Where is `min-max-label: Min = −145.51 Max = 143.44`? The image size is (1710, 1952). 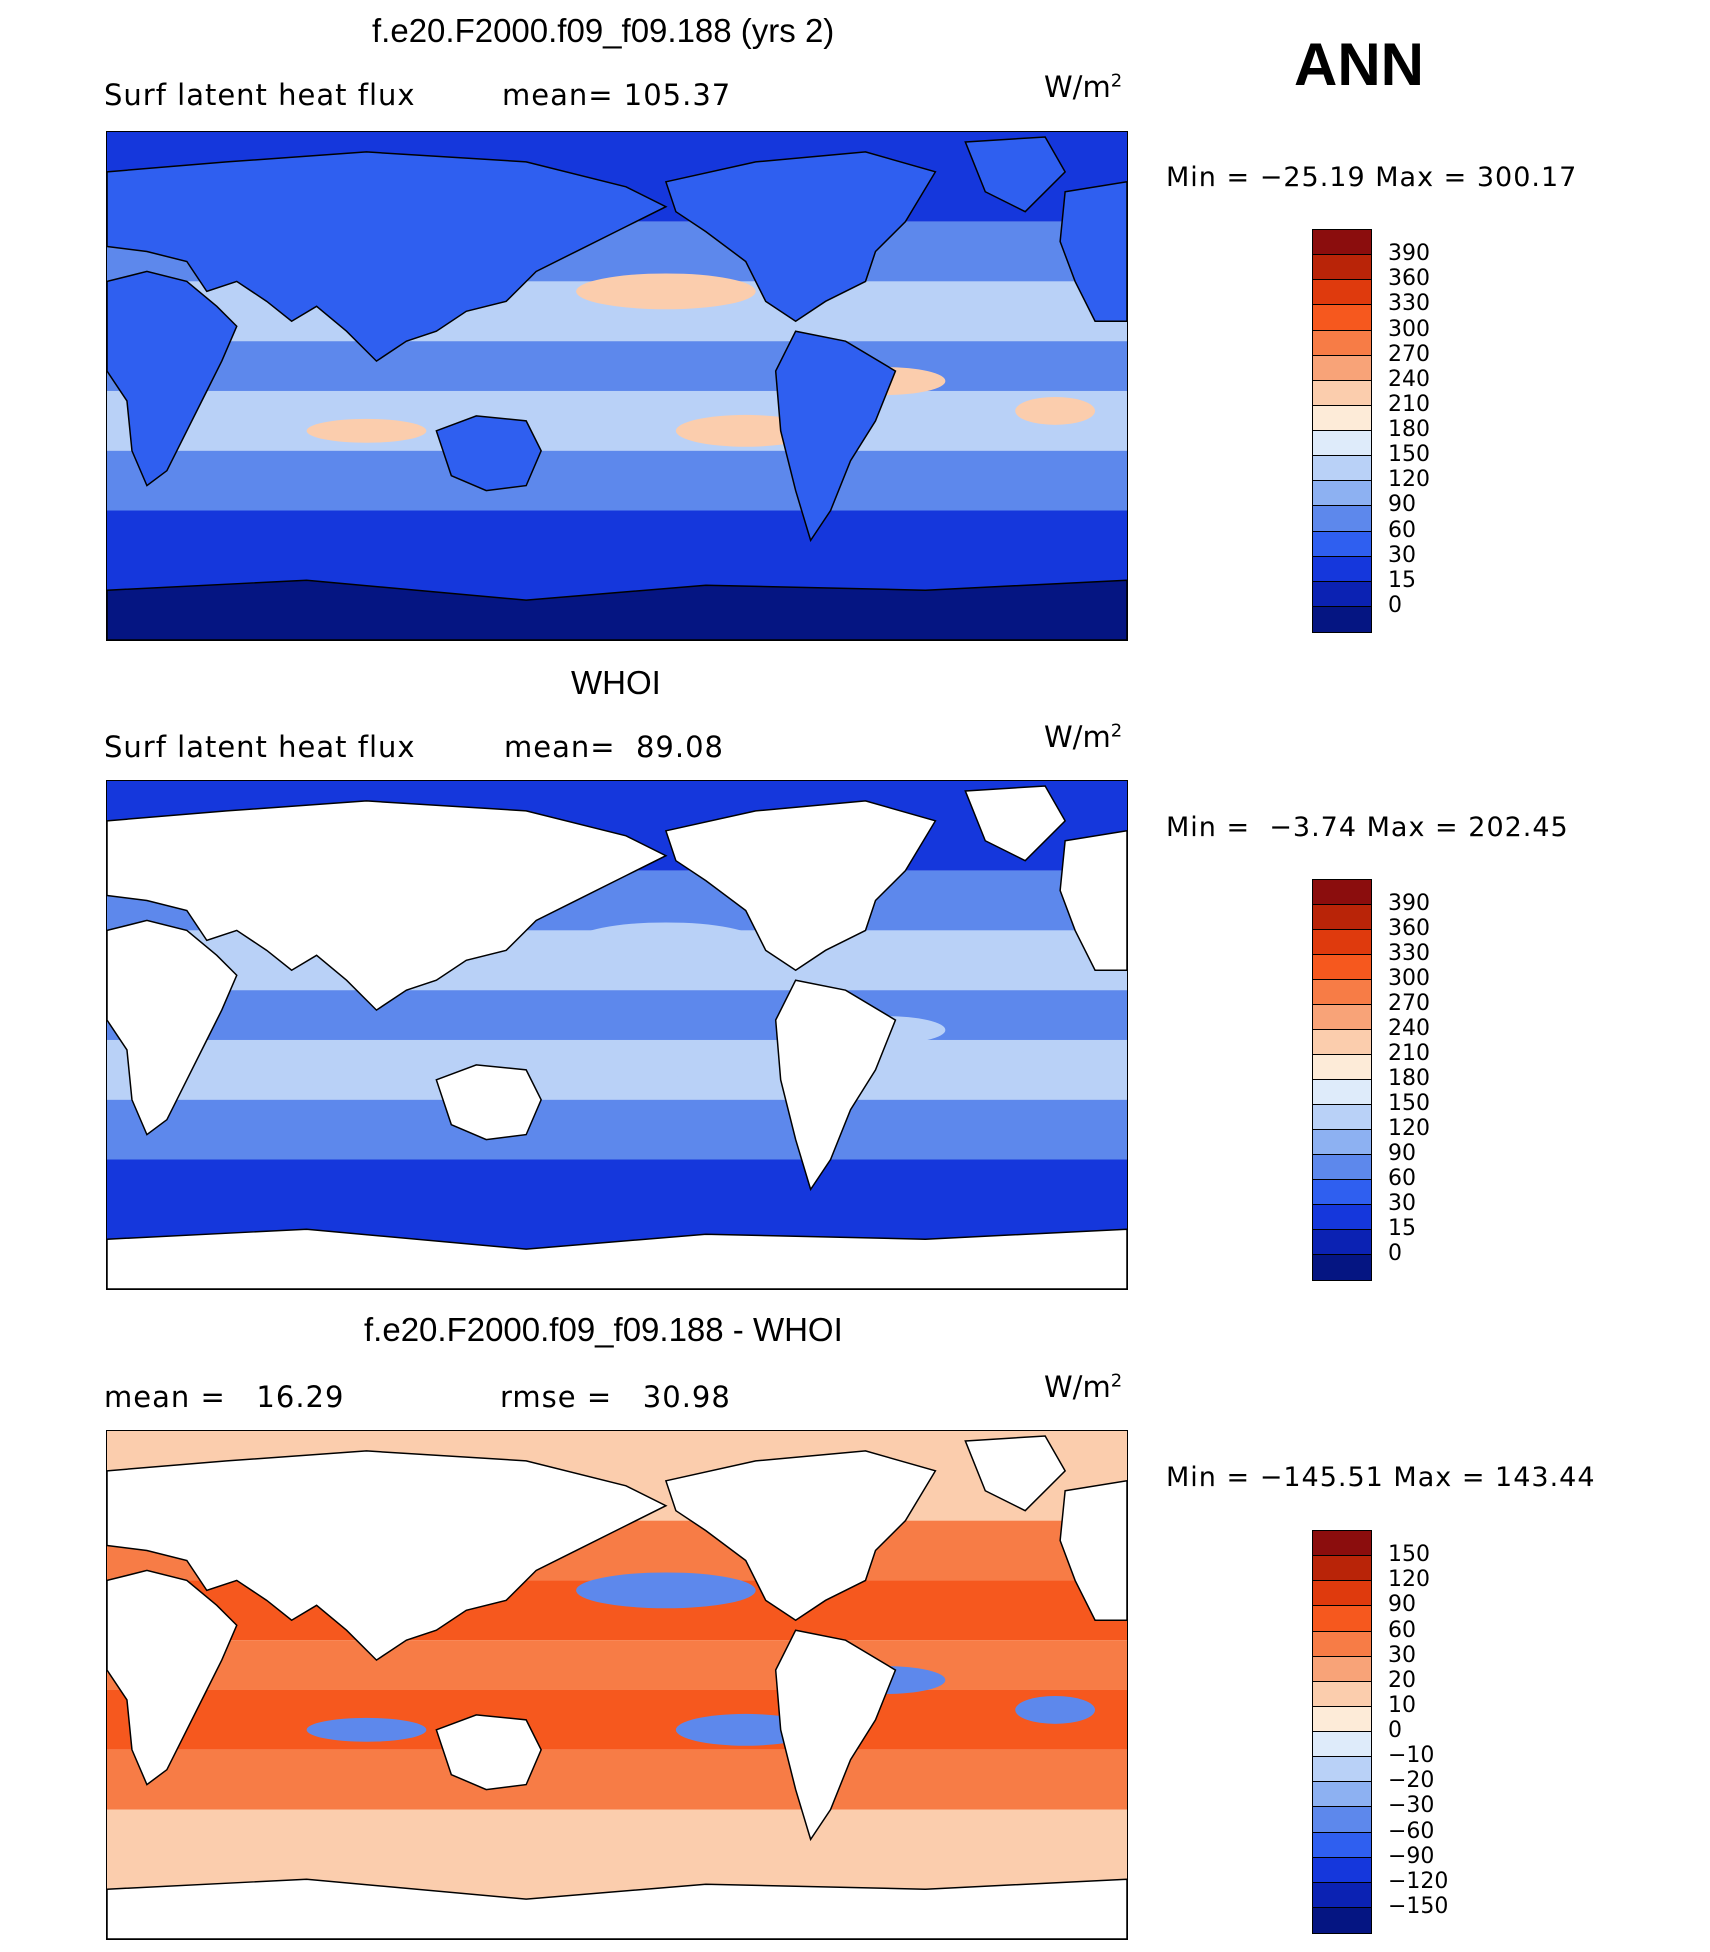 min-max-label: Min = −145.51 Max = 143.44 is located at coordinates (1381, 1477).